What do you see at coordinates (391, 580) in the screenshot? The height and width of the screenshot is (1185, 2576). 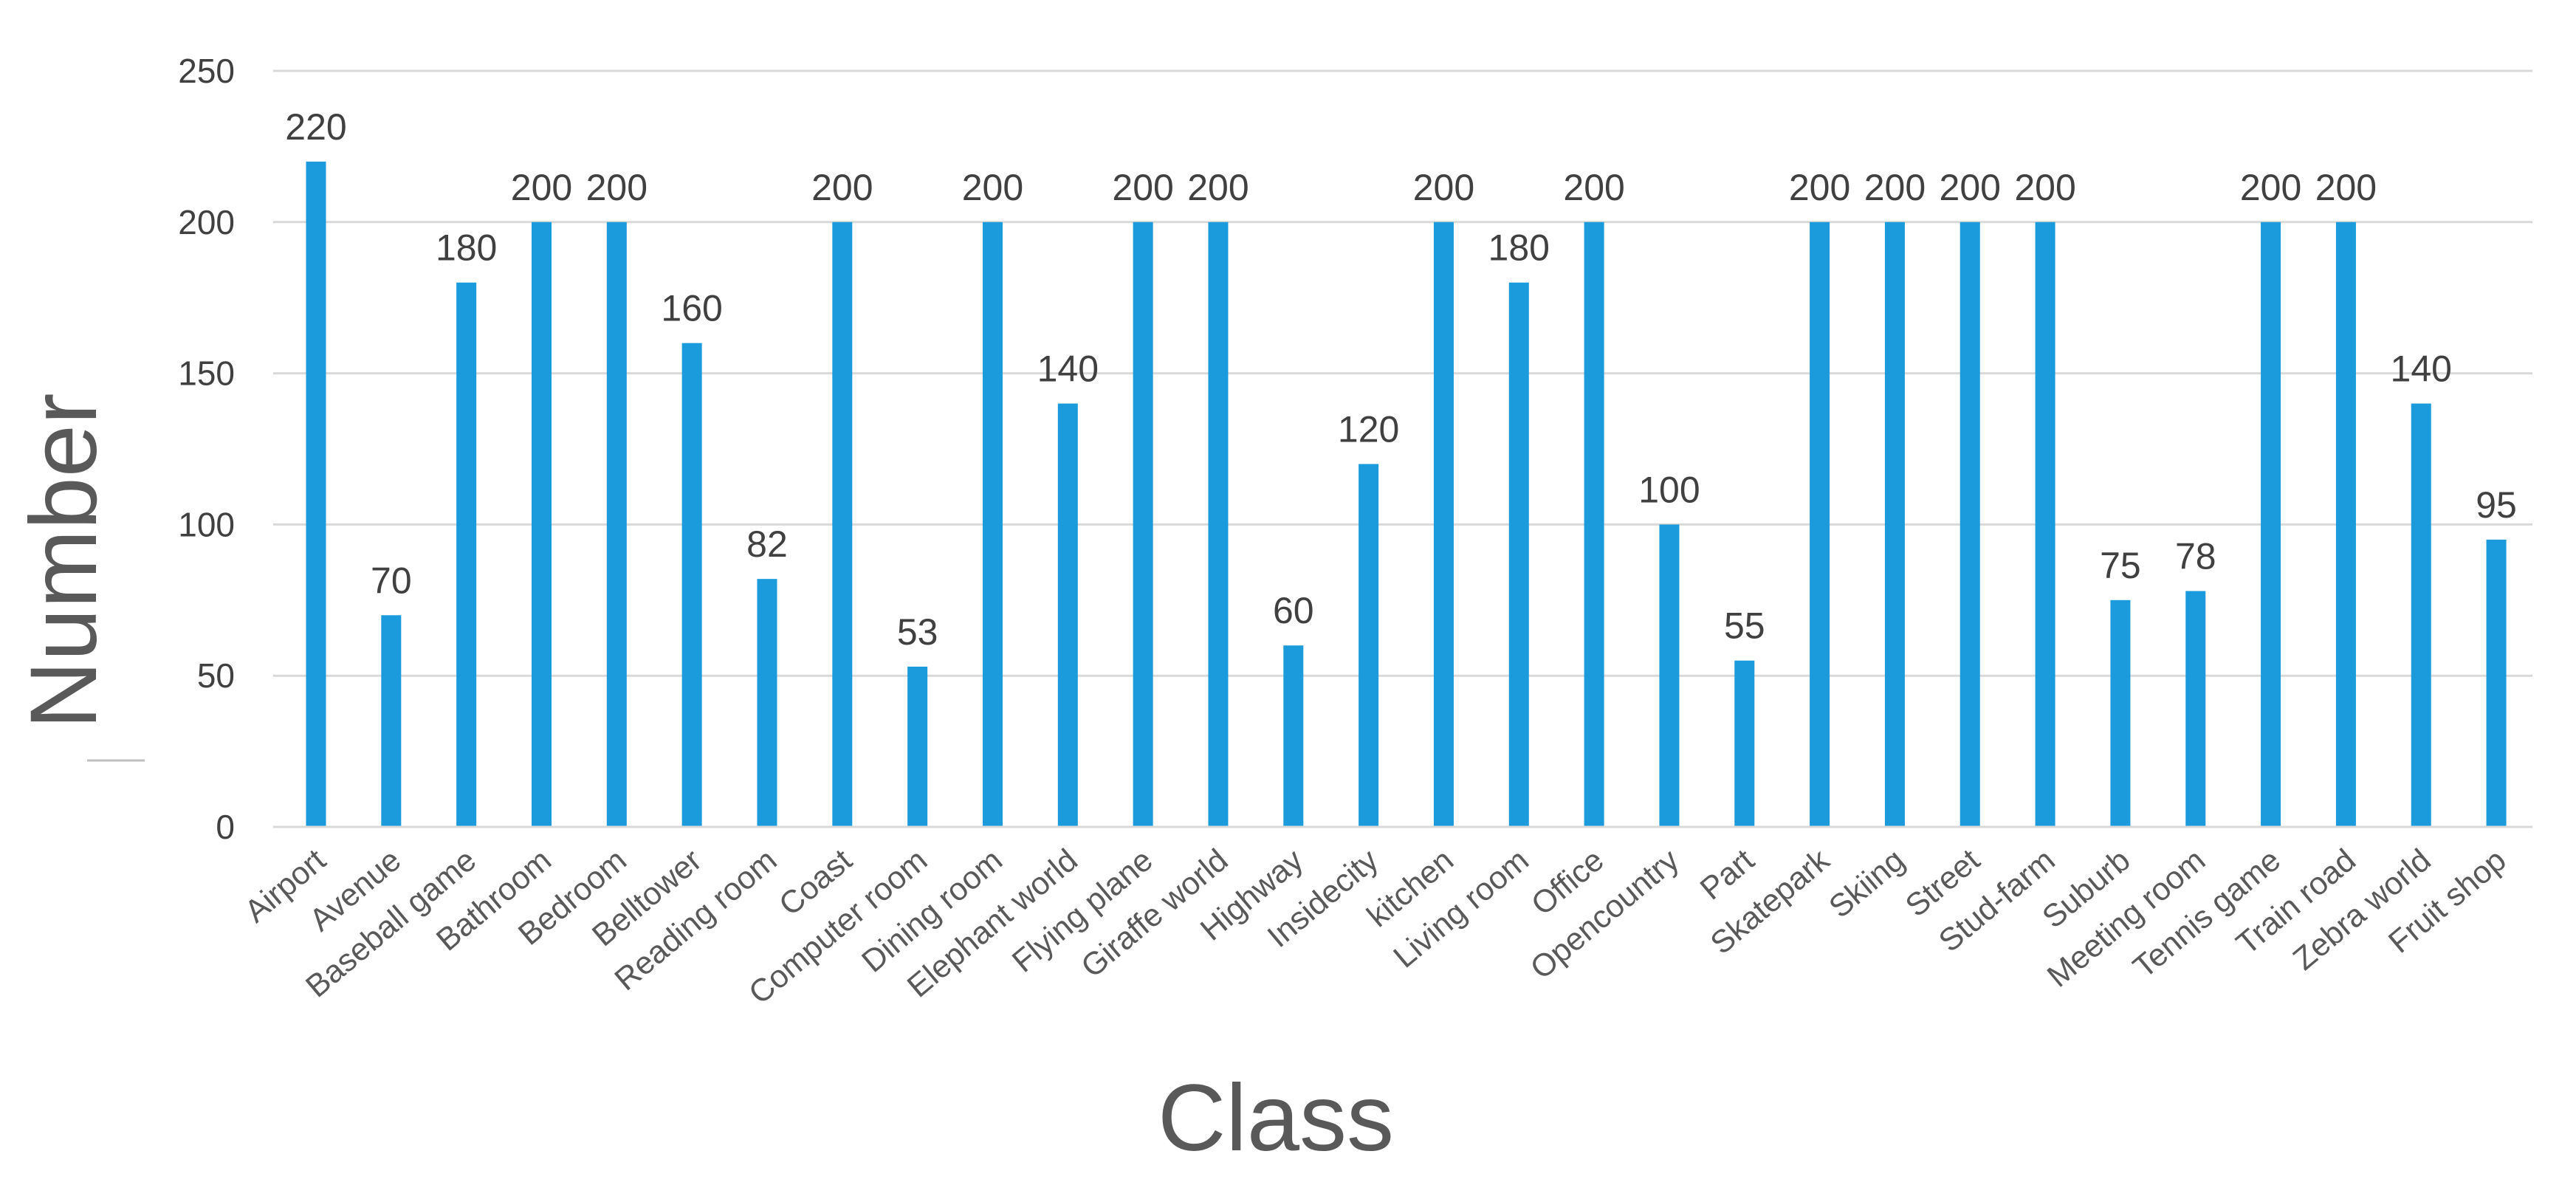 I see `data-label: 70` at bounding box center [391, 580].